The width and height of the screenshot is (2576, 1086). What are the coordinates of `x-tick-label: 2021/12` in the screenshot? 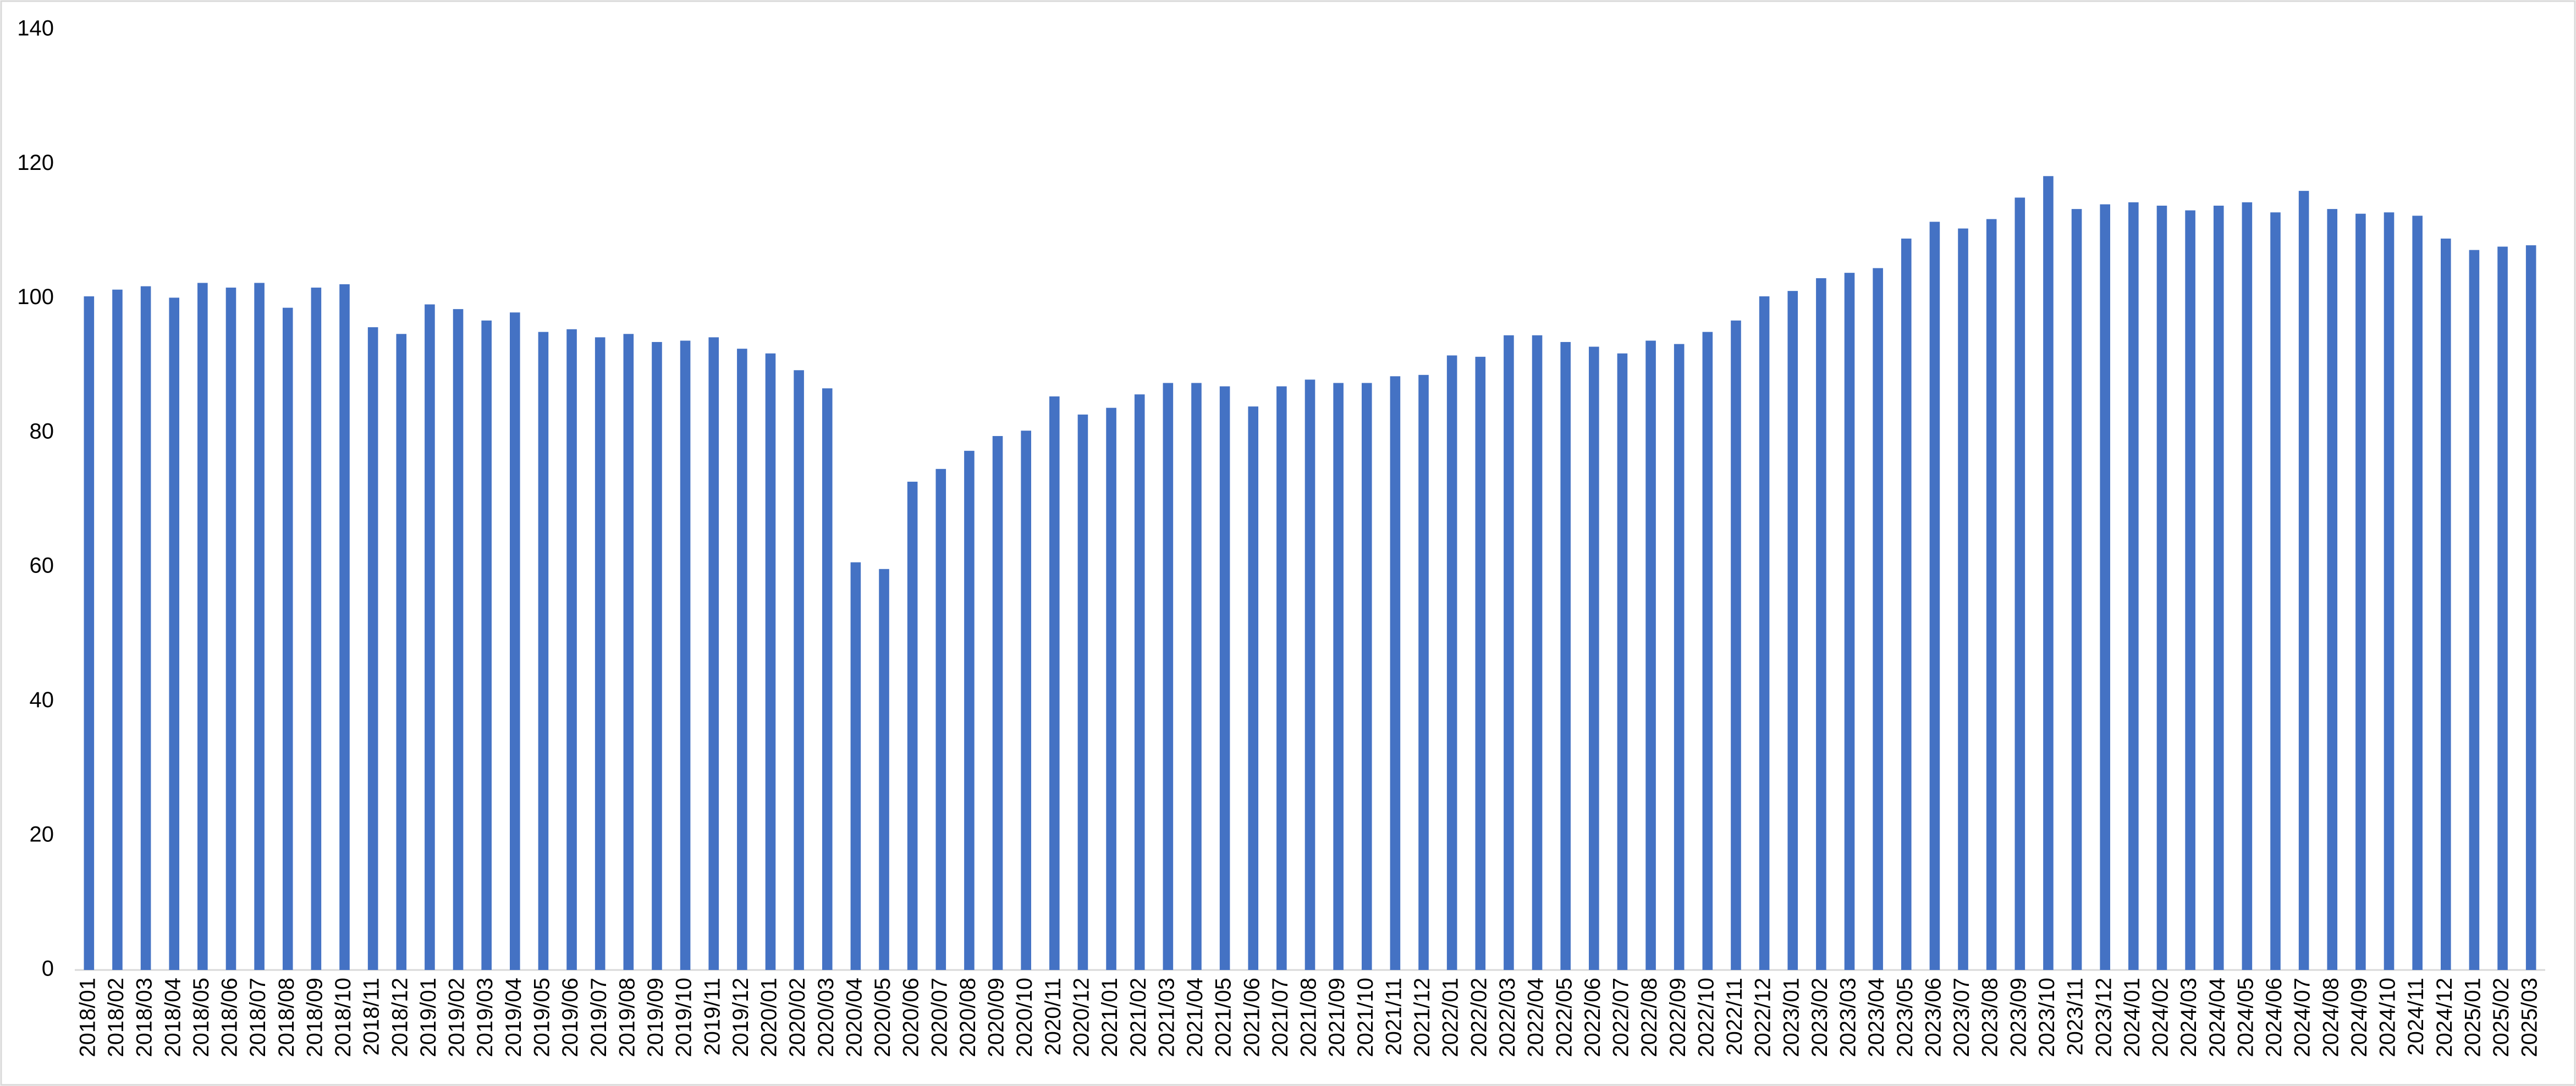 It's located at (1422, 1017).